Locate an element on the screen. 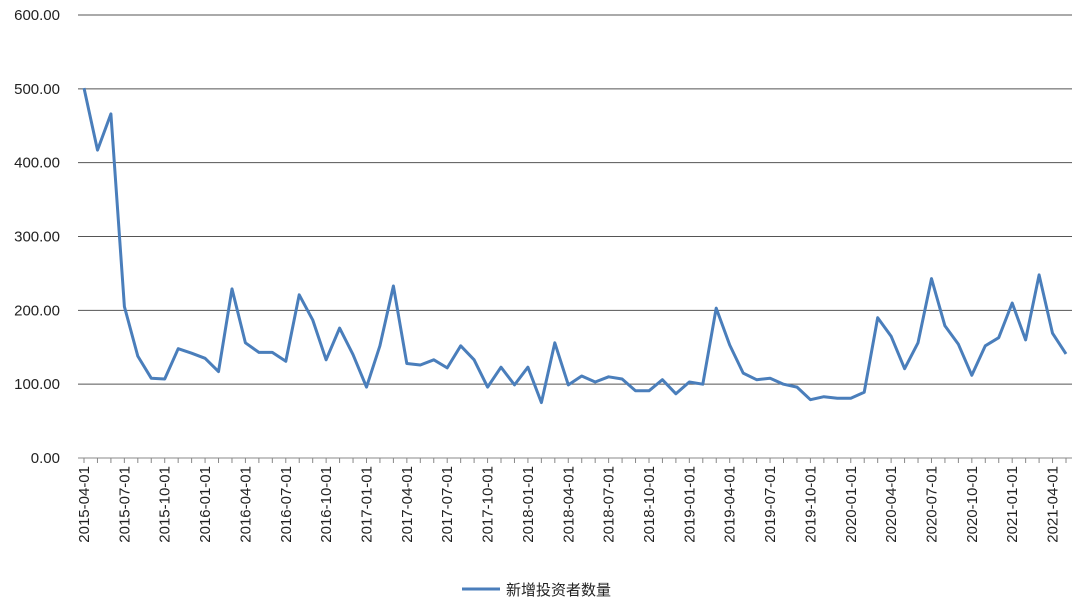 The height and width of the screenshot is (604, 1080). x-tick-label: 2015-04-01 is located at coordinates (84, 504).